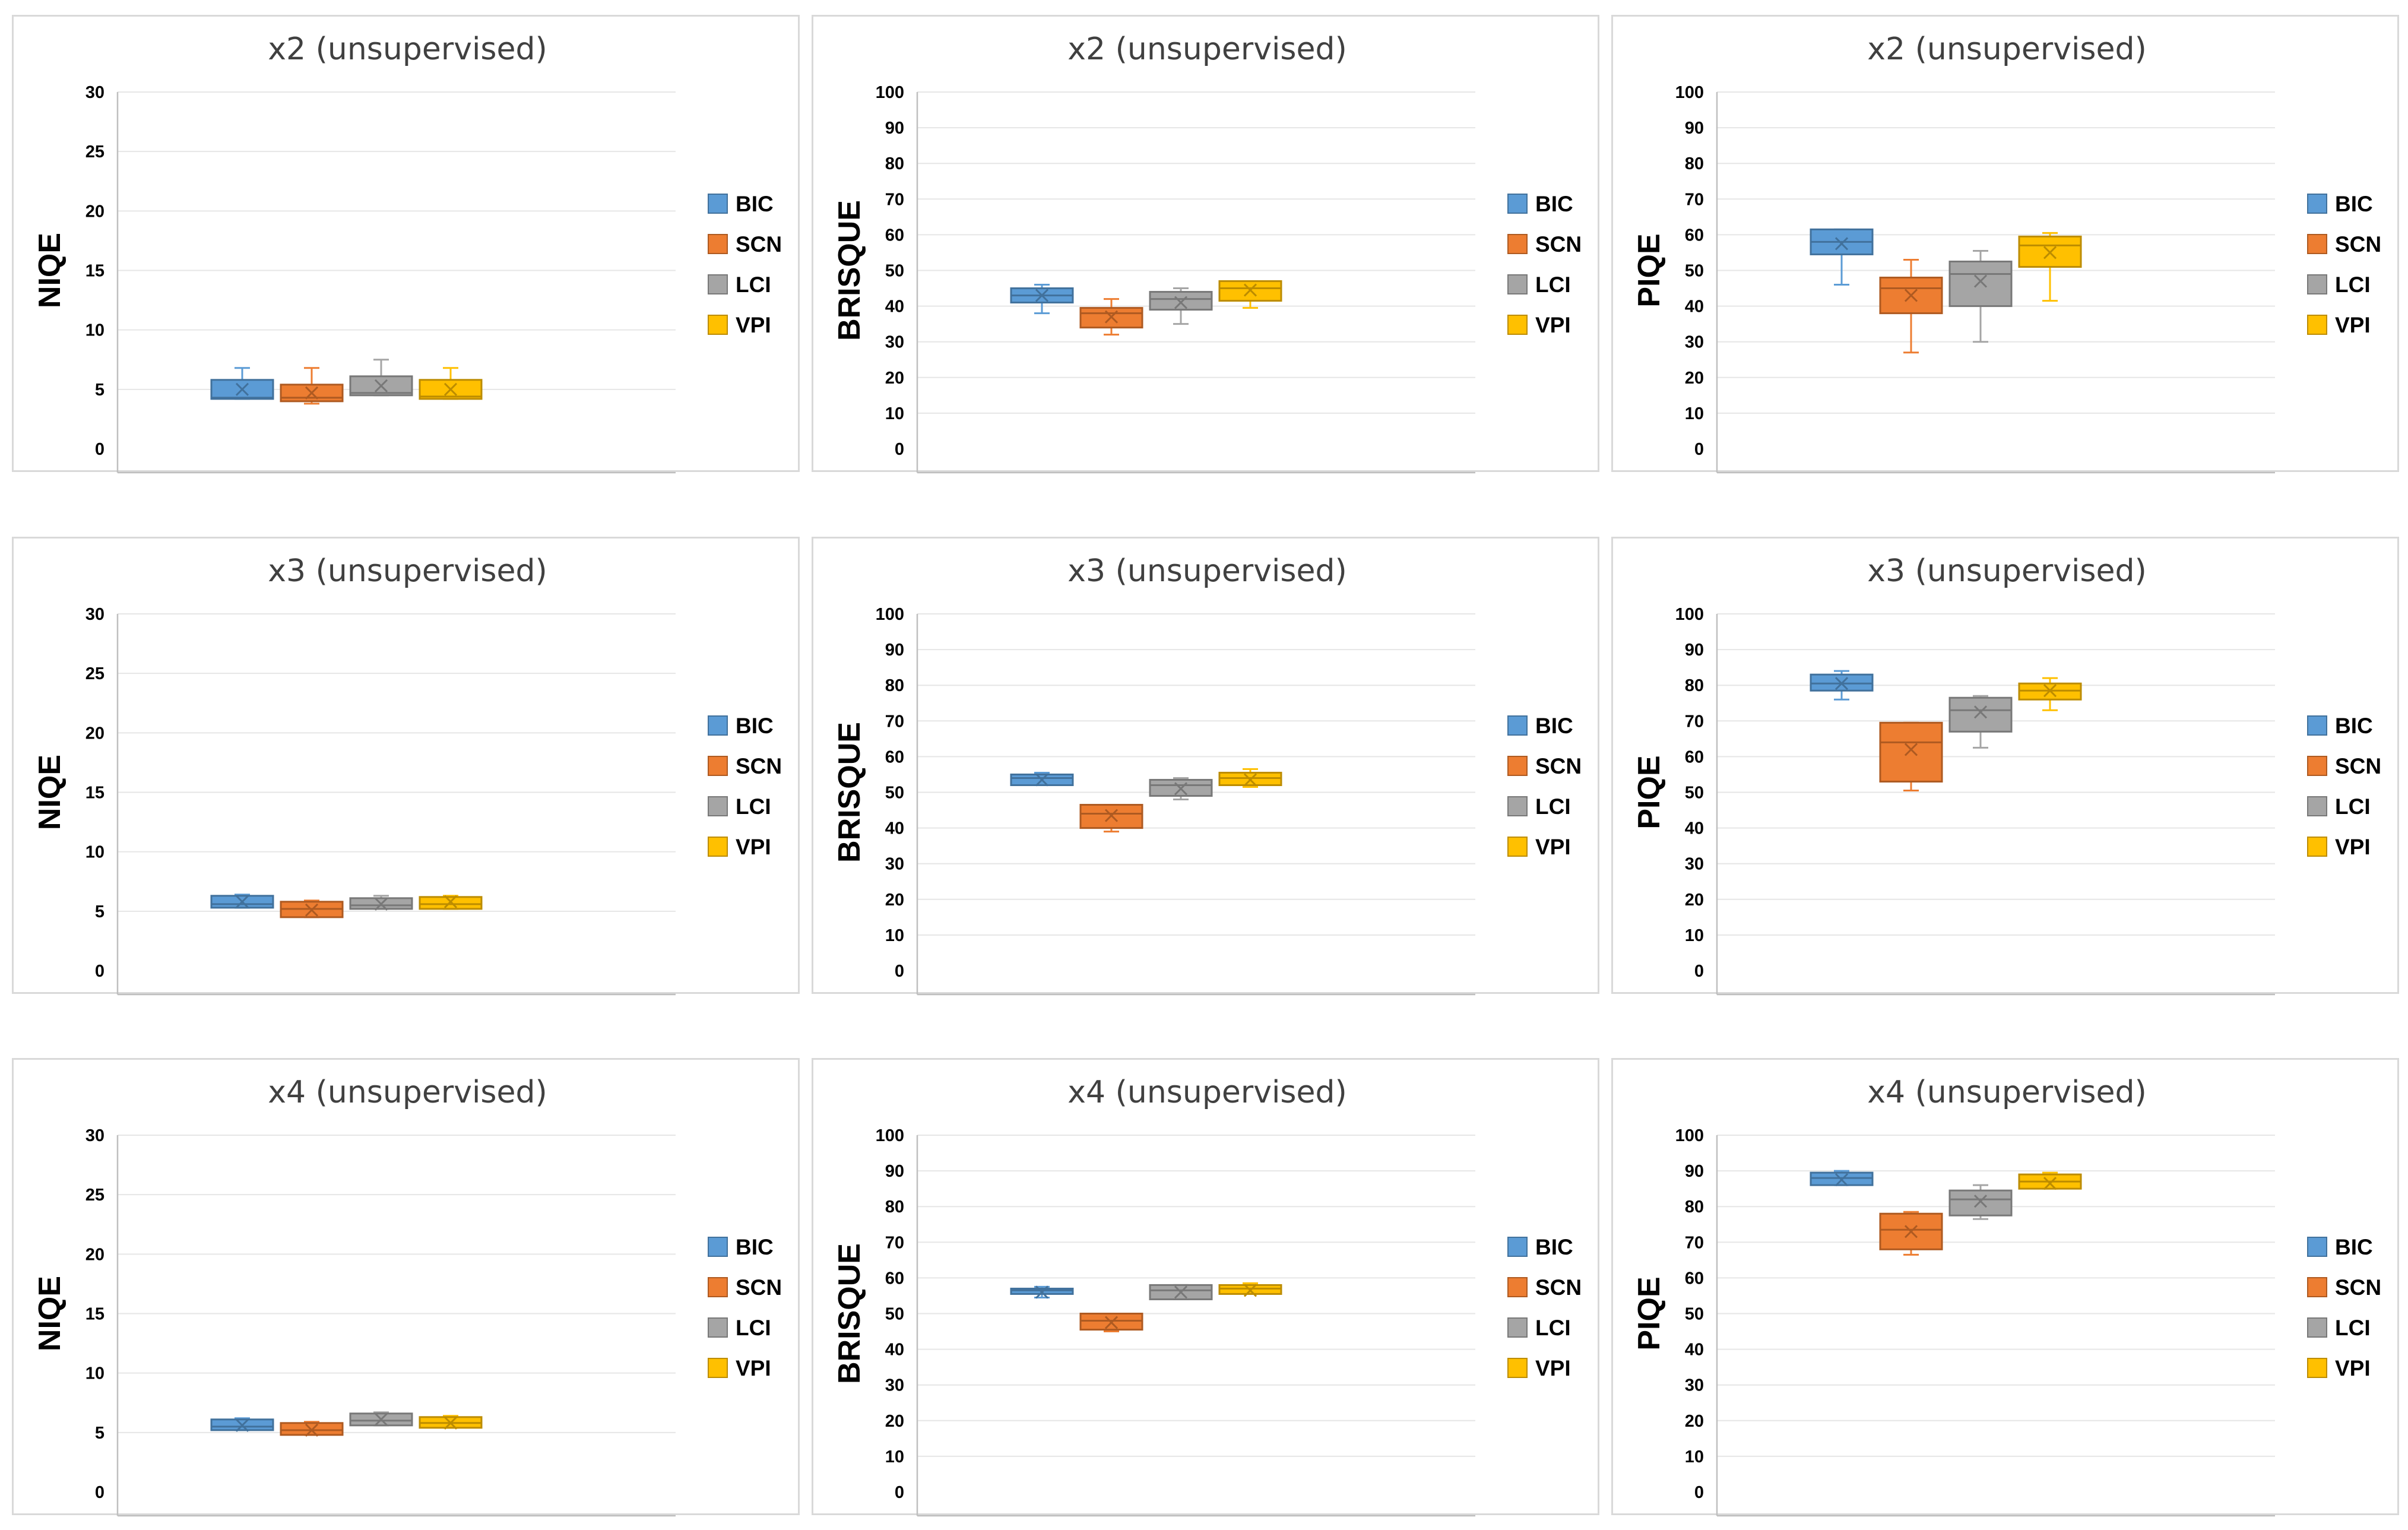  What do you see at coordinates (1649, 1313) in the screenshot?
I see `y-axis-label: PIQE` at bounding box center [1649, 1313].